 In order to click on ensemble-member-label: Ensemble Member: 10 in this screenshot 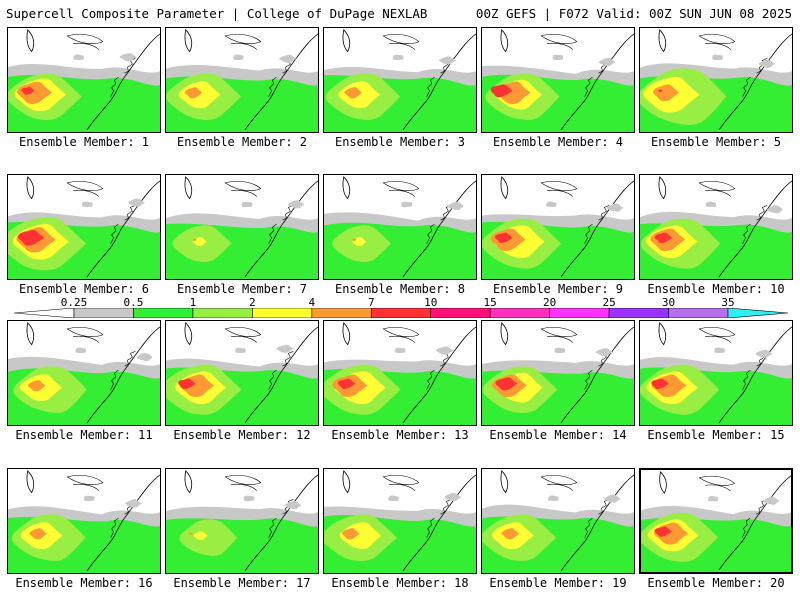, I will do `click(716, 289)`.